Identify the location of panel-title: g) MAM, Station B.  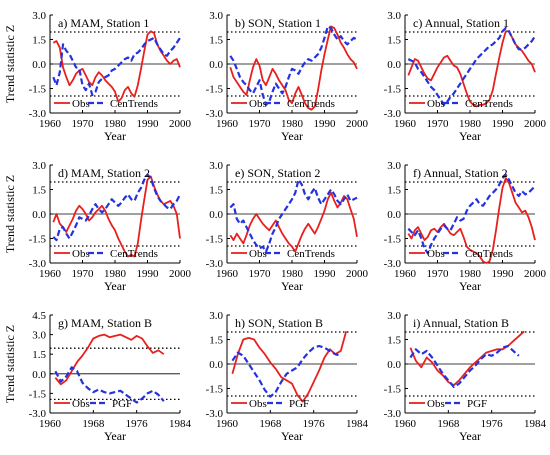
(105, 323).